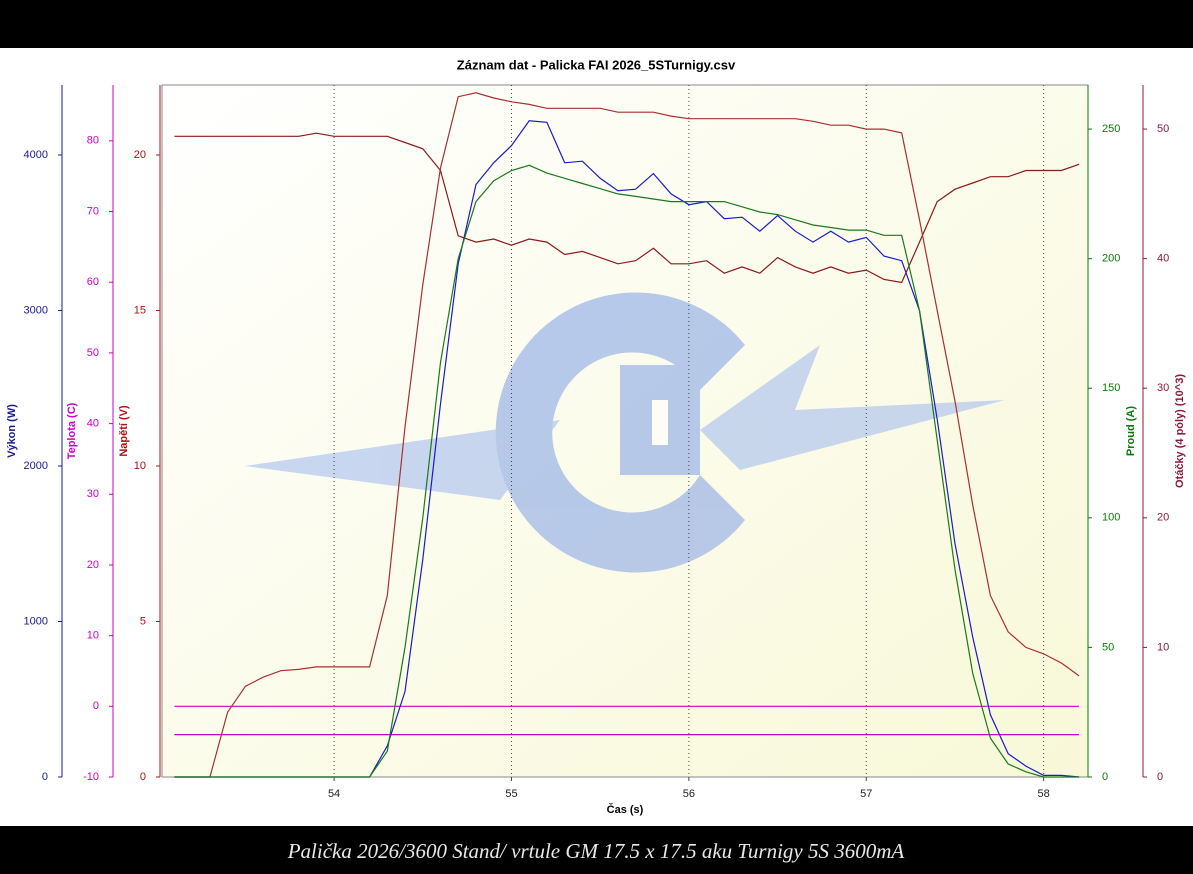  What do you see at coordinates (1111, 129) in the screenshot?
I see `y-tick-label: 250` at bounding box center [1111, 129].